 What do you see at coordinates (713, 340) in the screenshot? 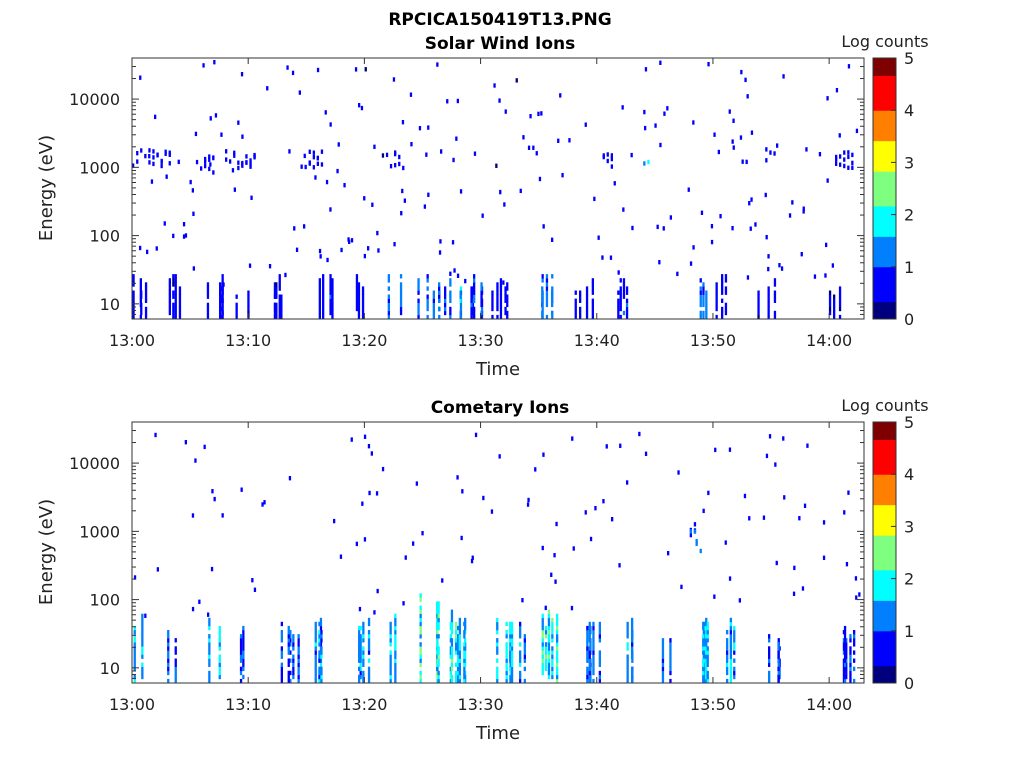
I see `x-tick-label: 13:50` at bounding box center [713, 340].